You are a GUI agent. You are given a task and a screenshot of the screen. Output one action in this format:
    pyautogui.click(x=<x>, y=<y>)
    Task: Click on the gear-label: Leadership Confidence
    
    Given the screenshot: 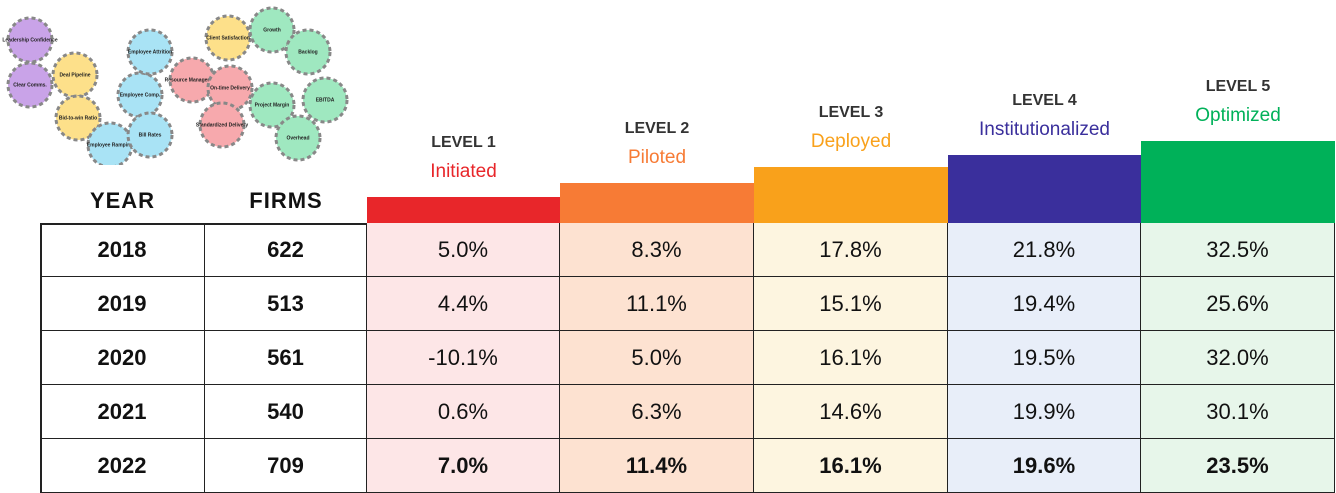 What is the action you would take?
    pyautogui.click(x=30, y=40)
    